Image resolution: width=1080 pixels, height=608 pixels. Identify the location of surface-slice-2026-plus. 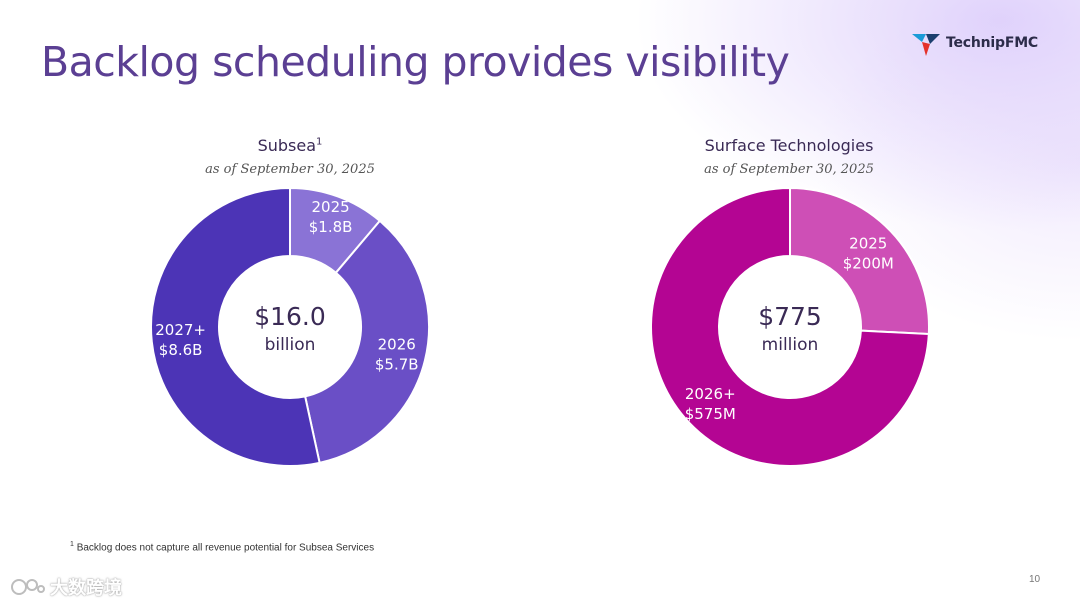
(790, 326).